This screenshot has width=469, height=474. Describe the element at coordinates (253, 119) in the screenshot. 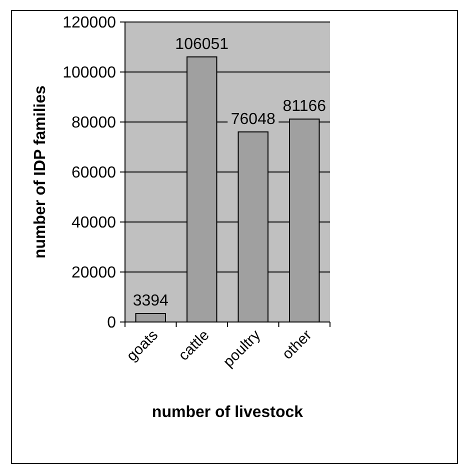

I see `data-label: 76048` at that location.